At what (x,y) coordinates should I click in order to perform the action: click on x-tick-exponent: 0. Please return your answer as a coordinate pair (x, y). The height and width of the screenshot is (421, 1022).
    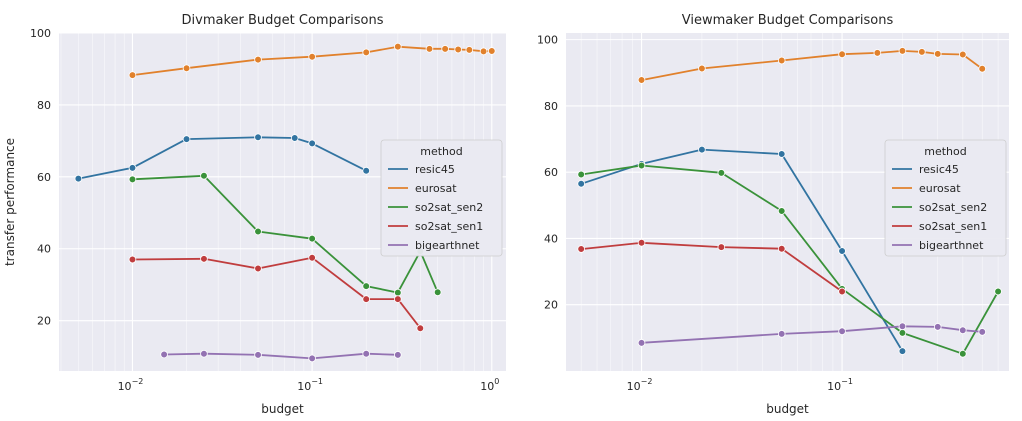
    Looking at the image, I should click on (496, 381).